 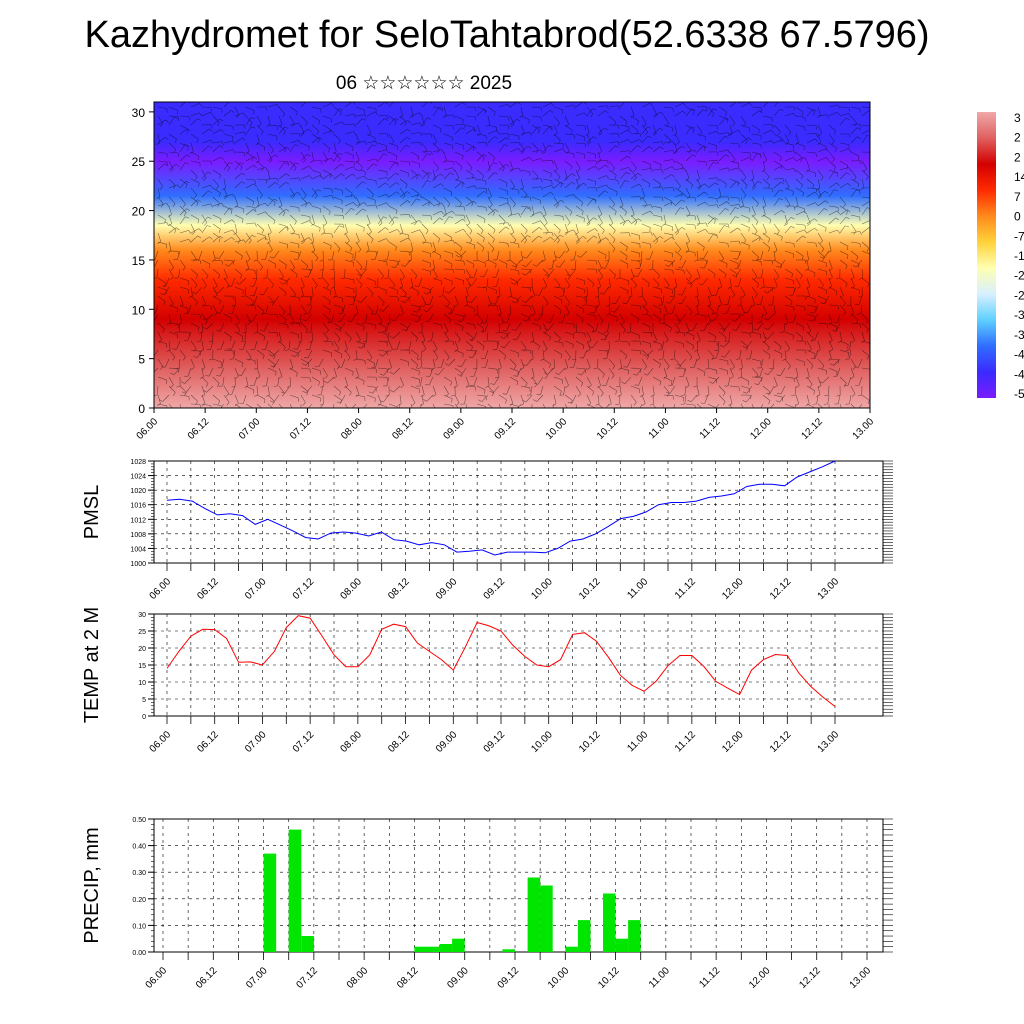 What do you see at coordinates (608, 429) in the screenshot?
I see `heatmap-xtick-label: 10.12` at bounding box center [608, 429].